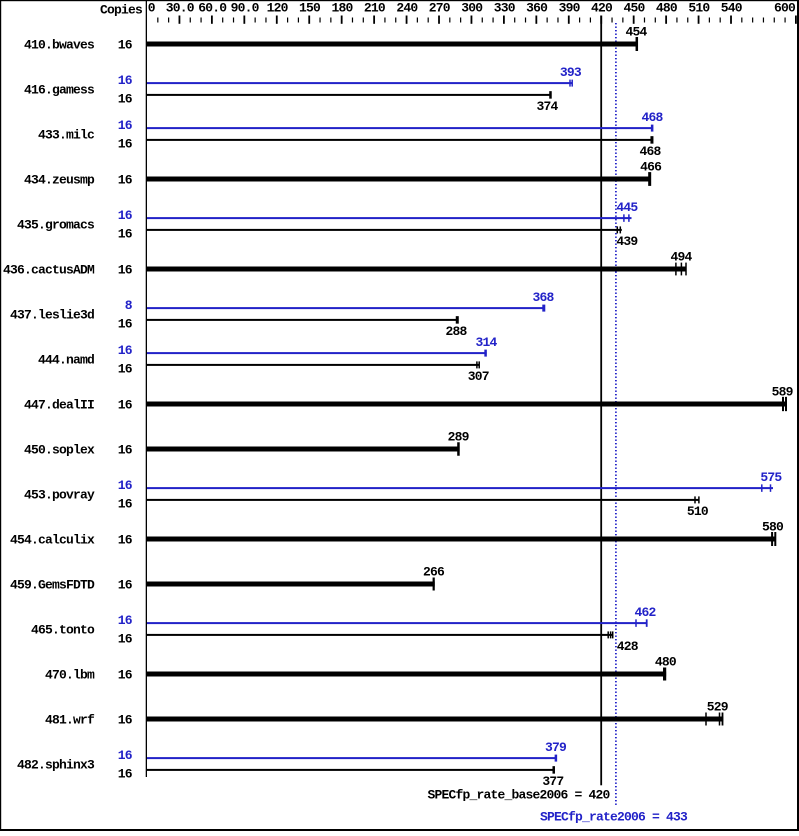 The height and width of the screenshot is (836, 799). I want to click on svg-text: 289, so click(459, 437).